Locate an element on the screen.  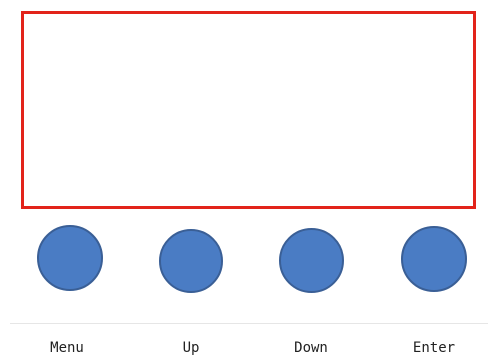
up-button-label: Up is located at coordinates (191, 348).